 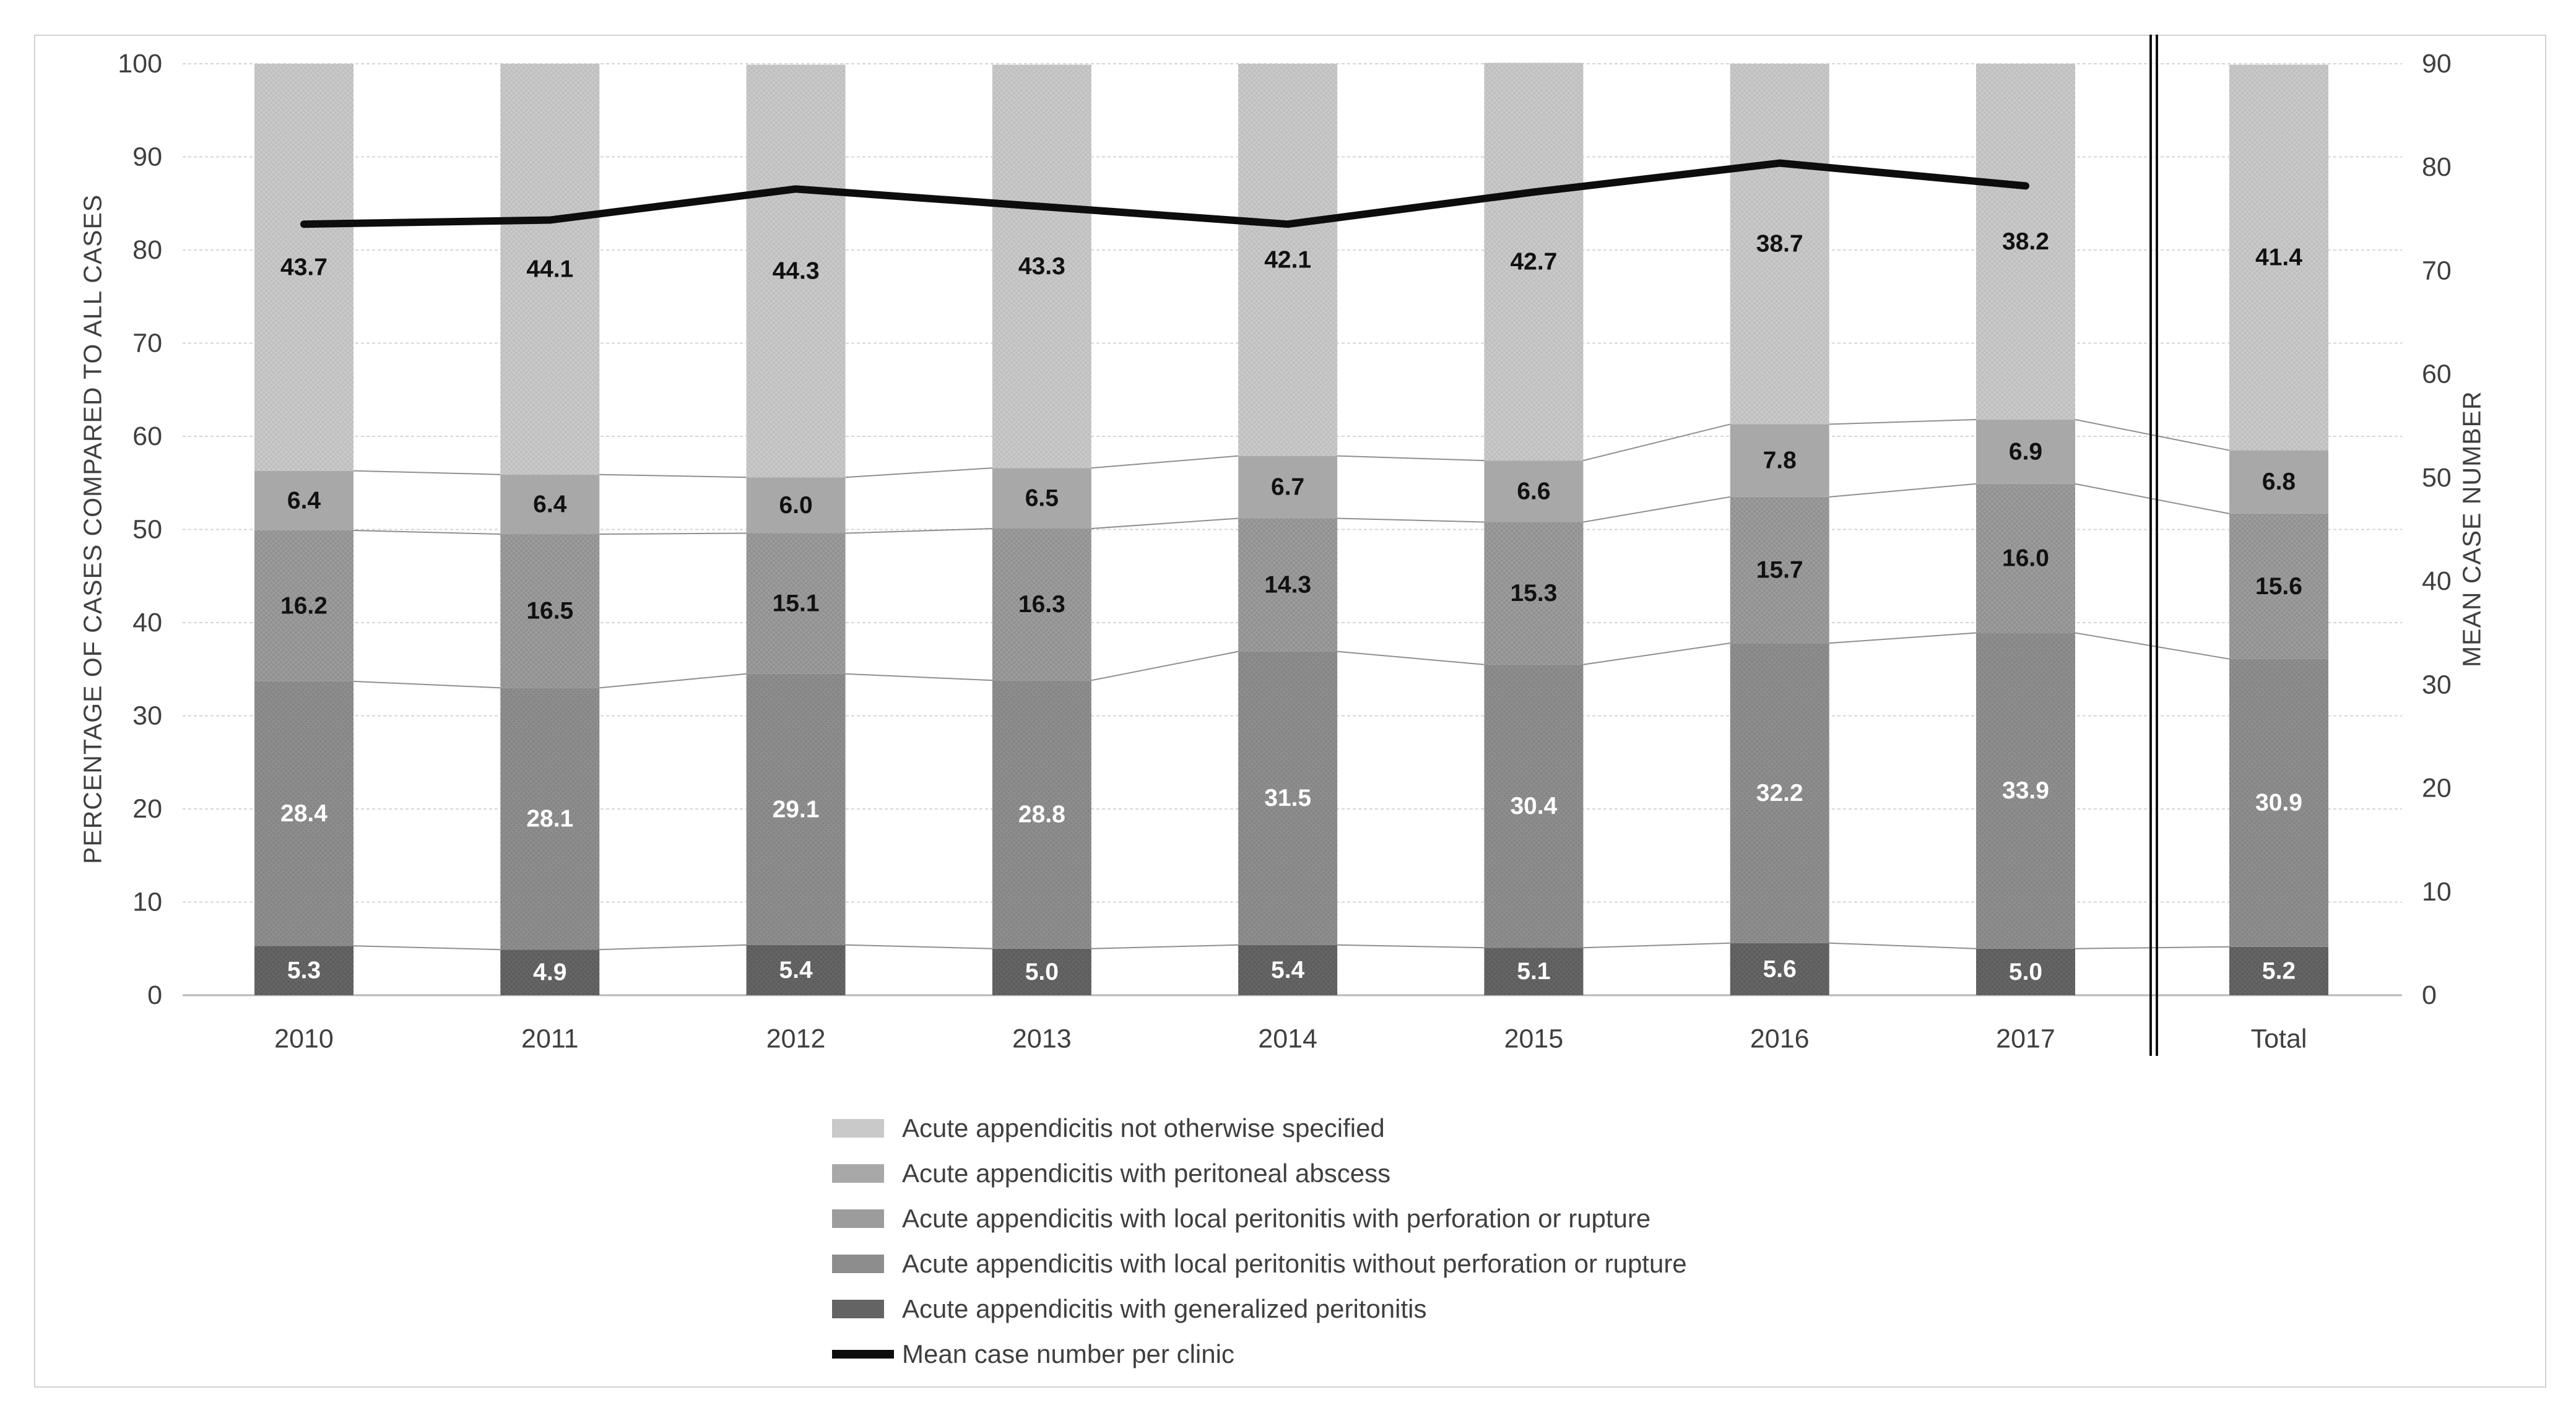 I want to click on bar-value-label: 38.7, so click(x=1779, y=244).